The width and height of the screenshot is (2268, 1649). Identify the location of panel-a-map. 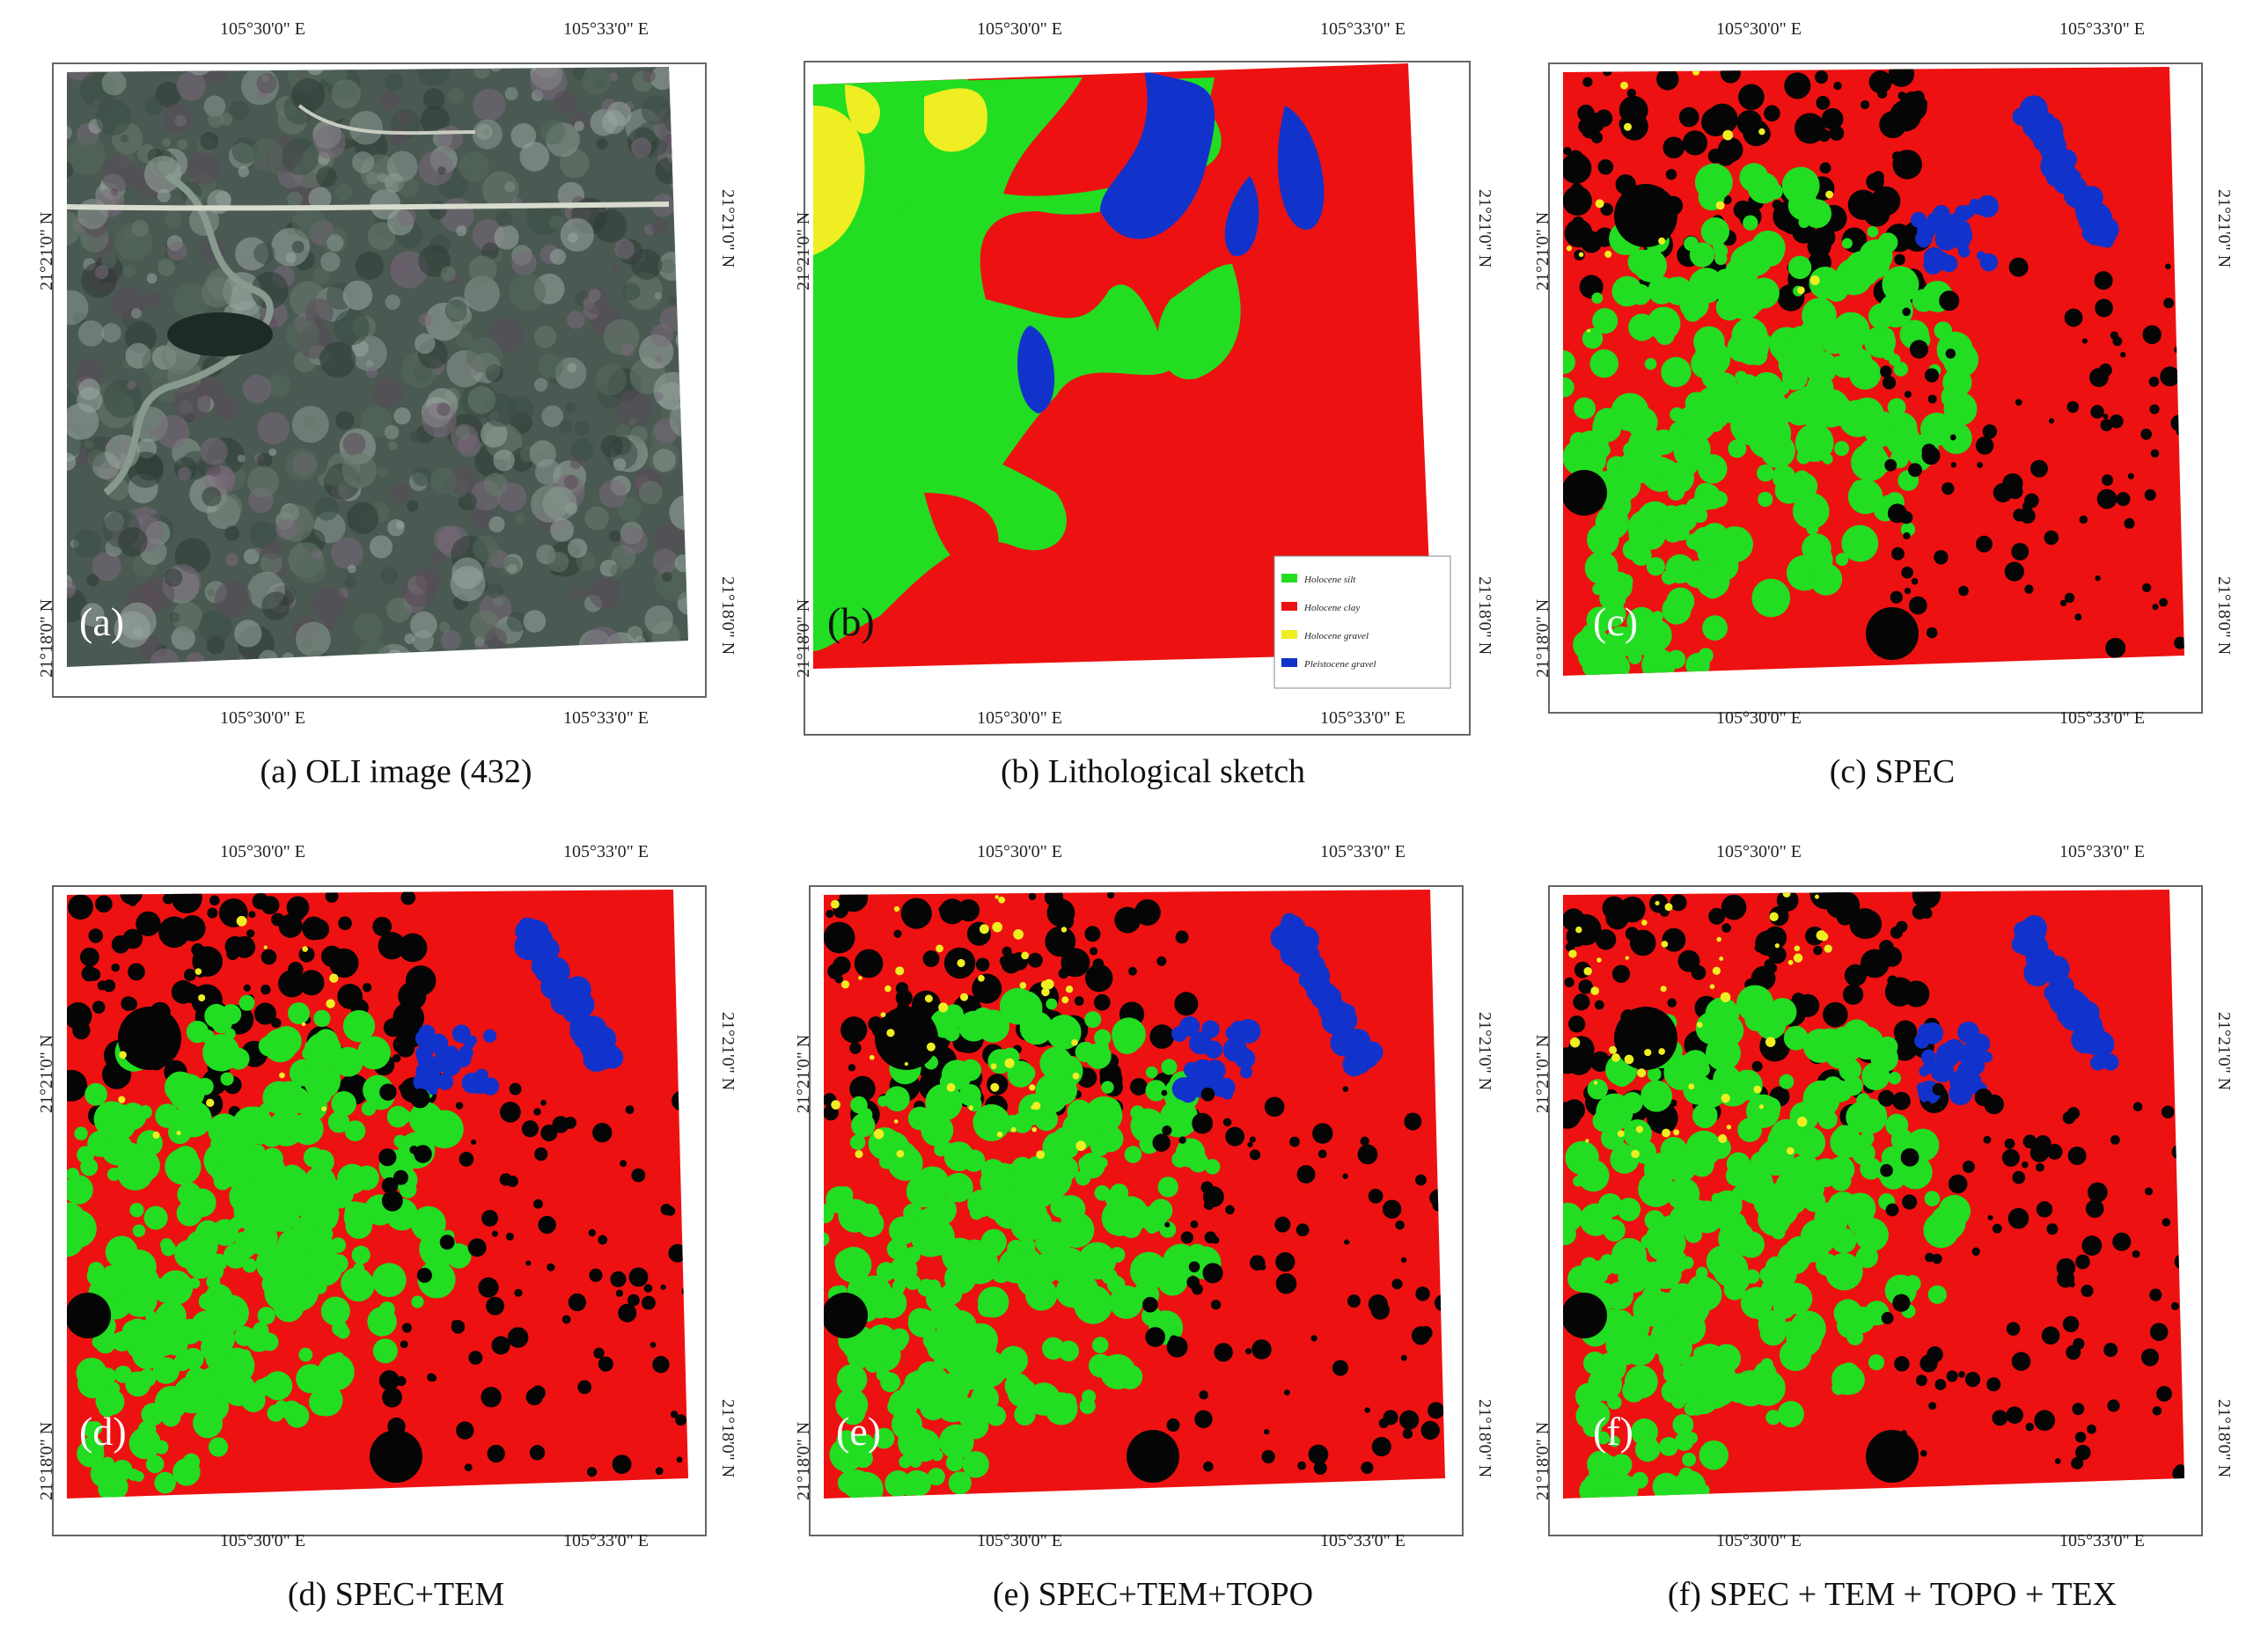
(380, 380).